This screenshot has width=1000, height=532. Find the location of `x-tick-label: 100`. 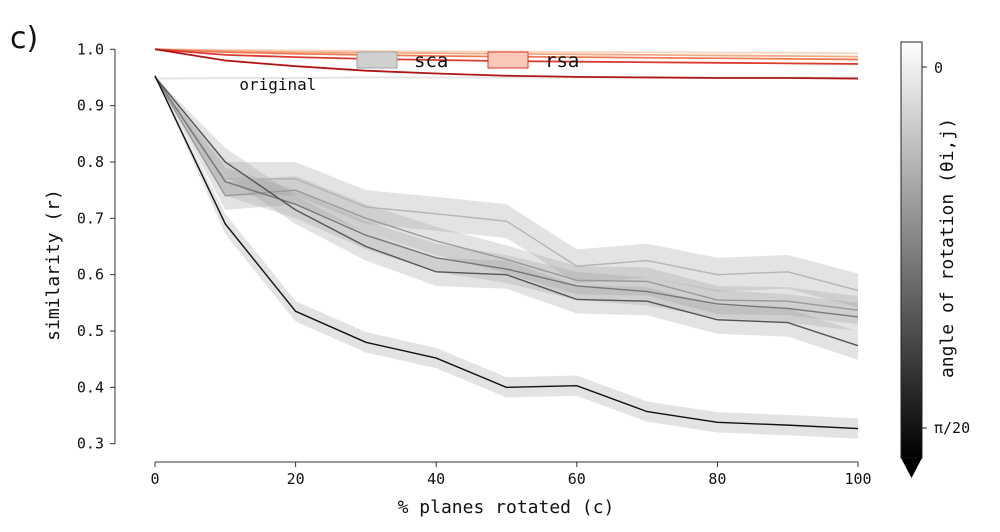

x-tick-label: 100 is located at coordinates (857, 479).